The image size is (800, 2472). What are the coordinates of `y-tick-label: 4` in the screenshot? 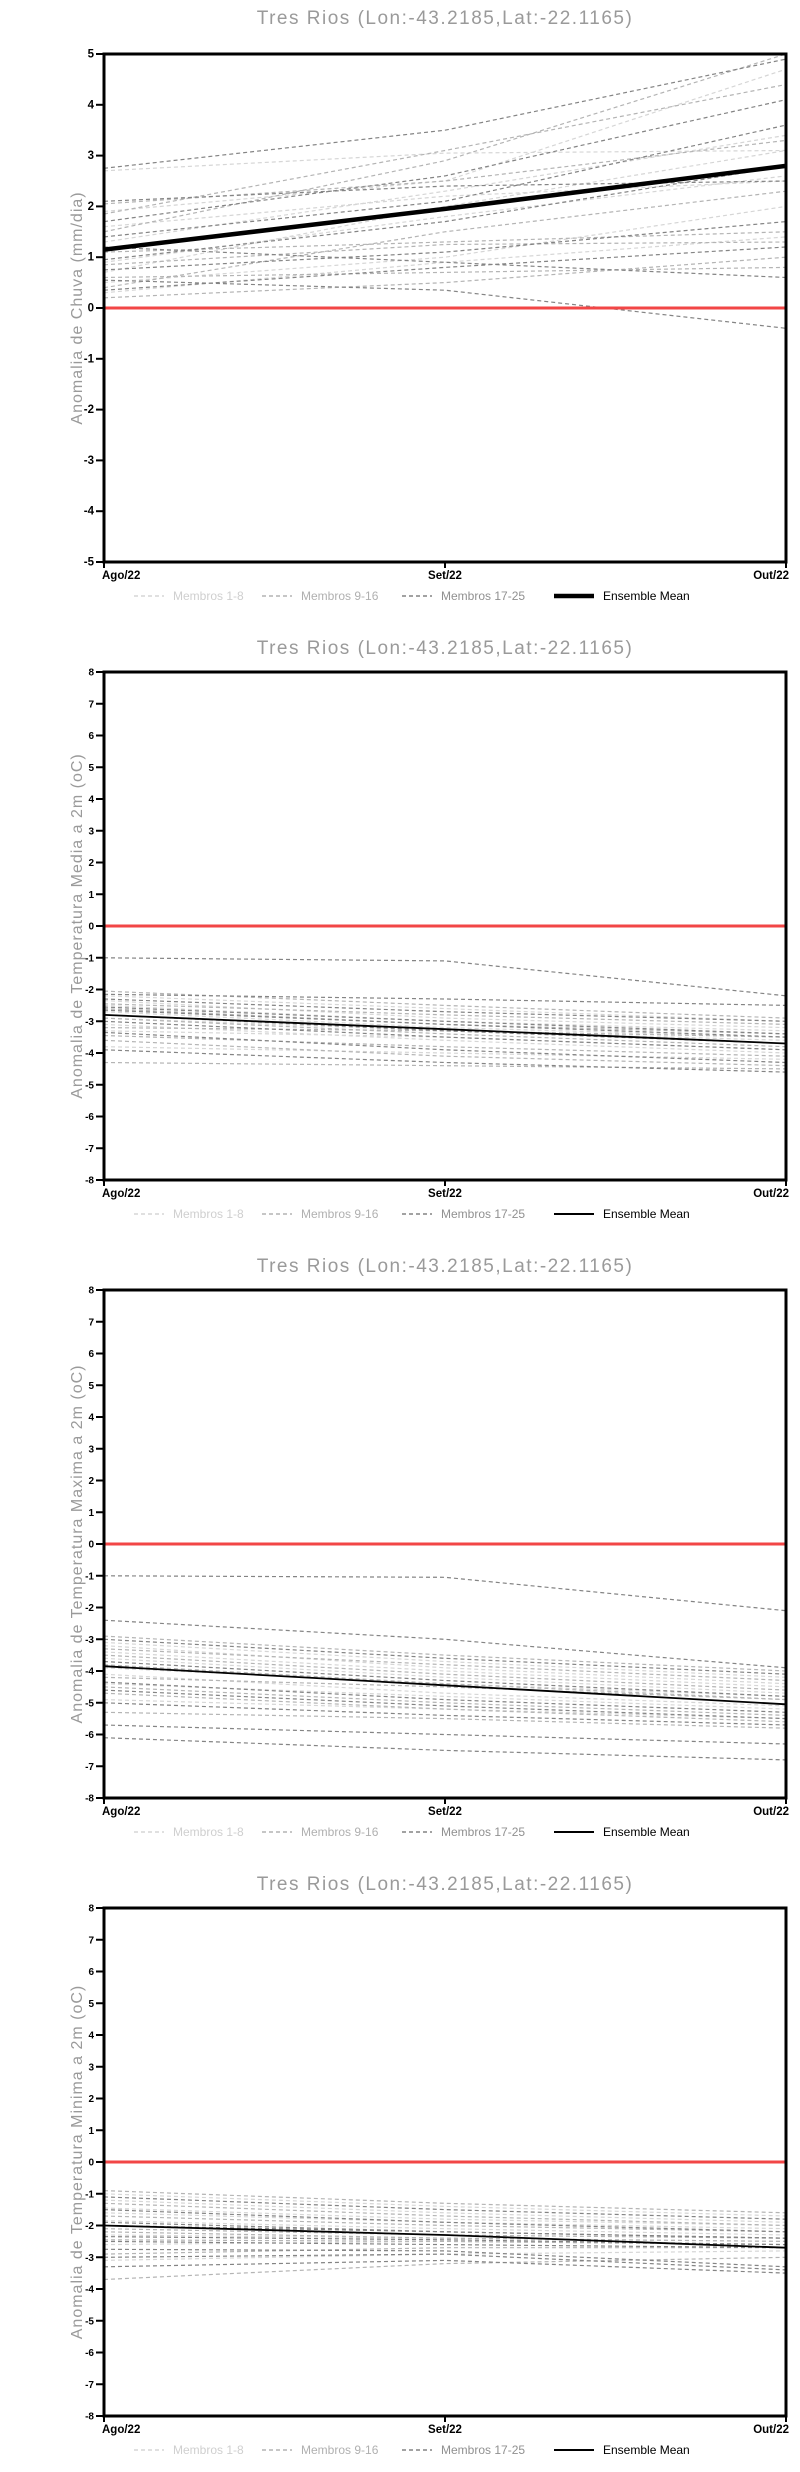 It's located at (91, 800).